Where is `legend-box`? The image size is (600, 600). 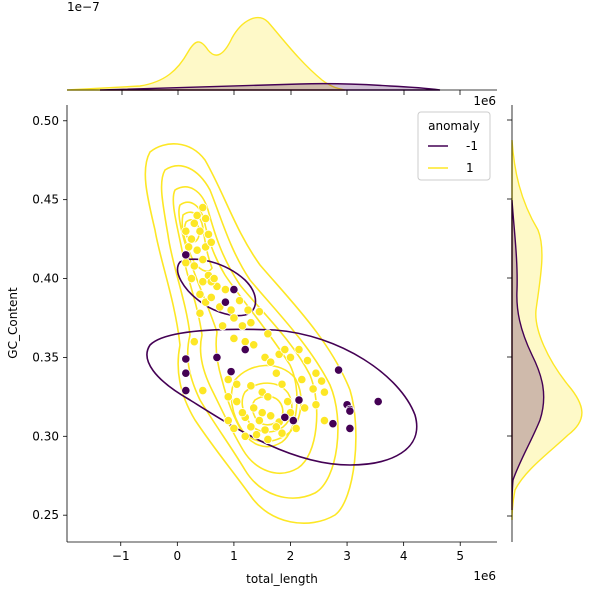 legend-box is located at coordinates (454, 146).